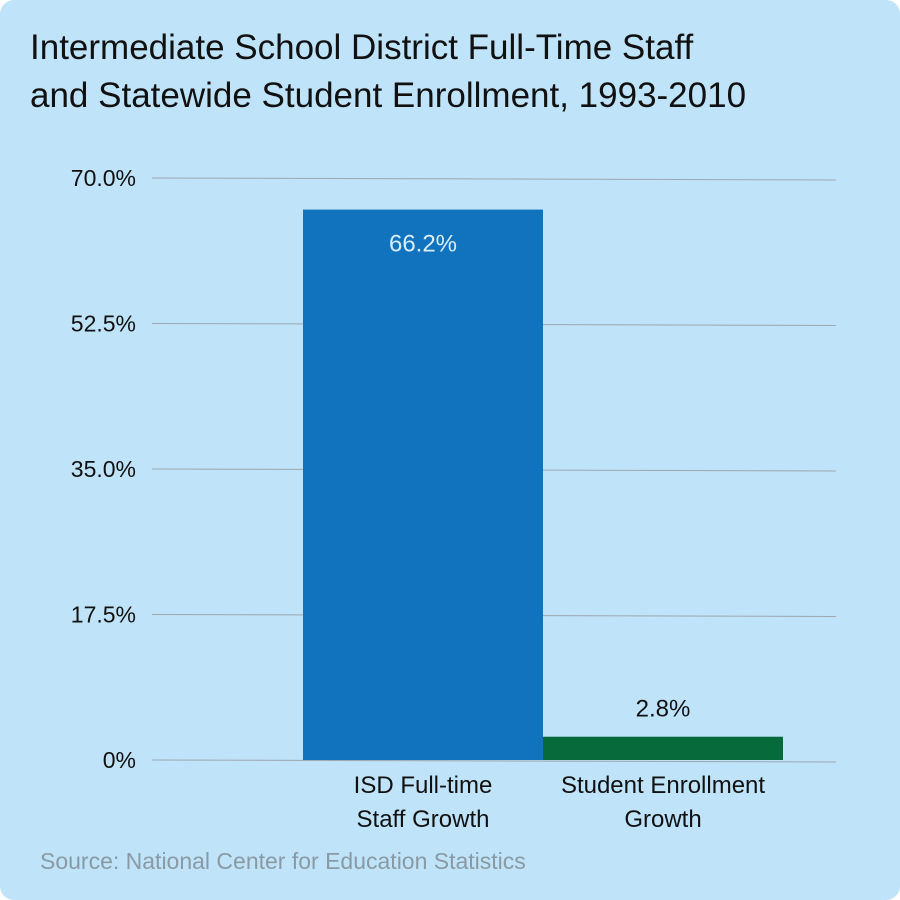 The height and width of the screenshot is (900, 900). Describe the element at coordinates (103, 324) in the screenshot. I see `y-tick-label: 52.5%` at that location.